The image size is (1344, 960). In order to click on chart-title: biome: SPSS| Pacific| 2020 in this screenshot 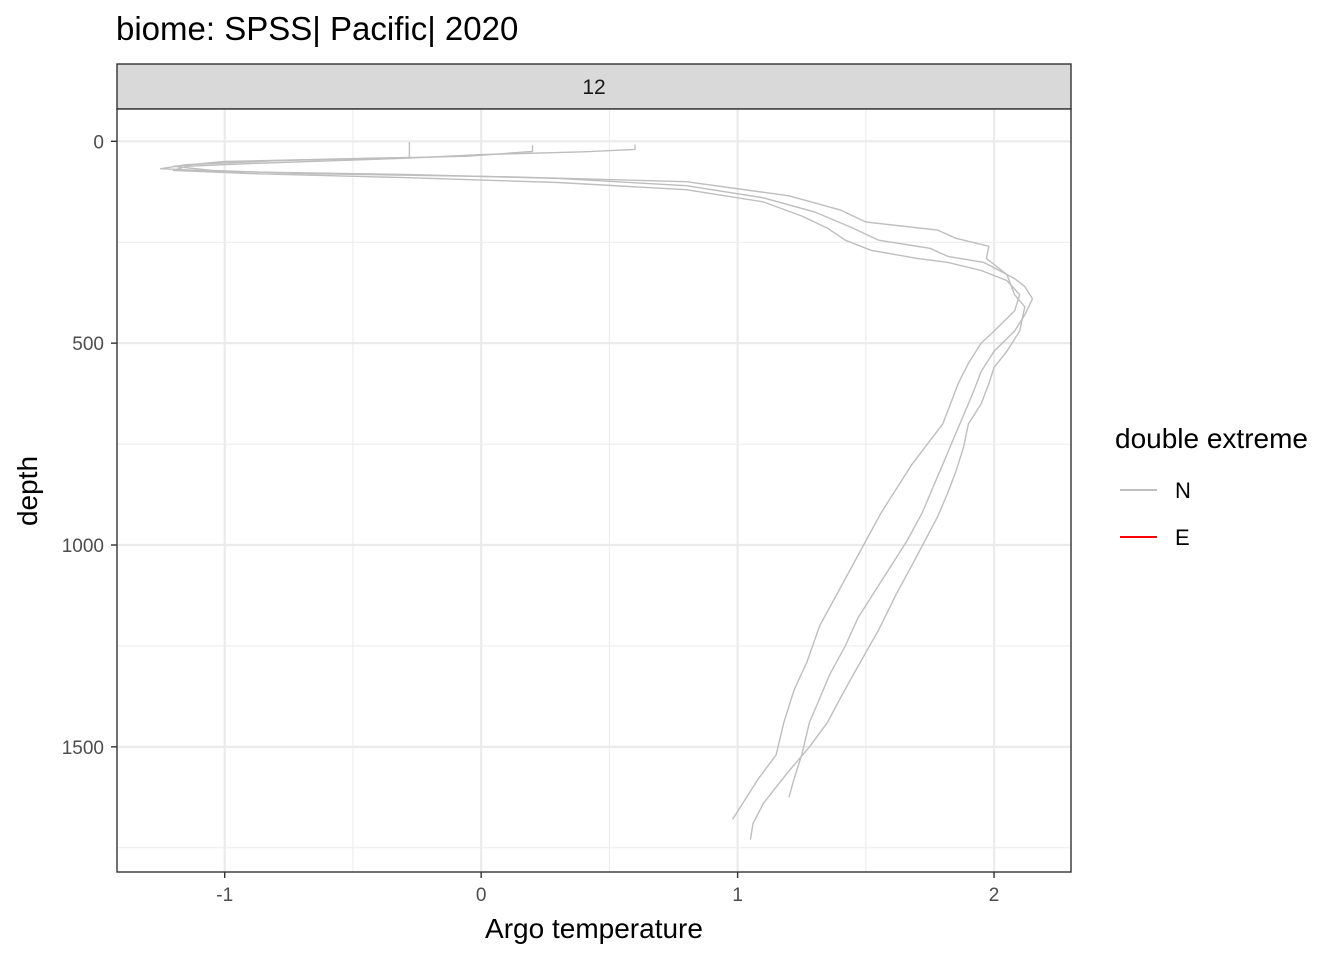, I will do `click(317, 28)`.